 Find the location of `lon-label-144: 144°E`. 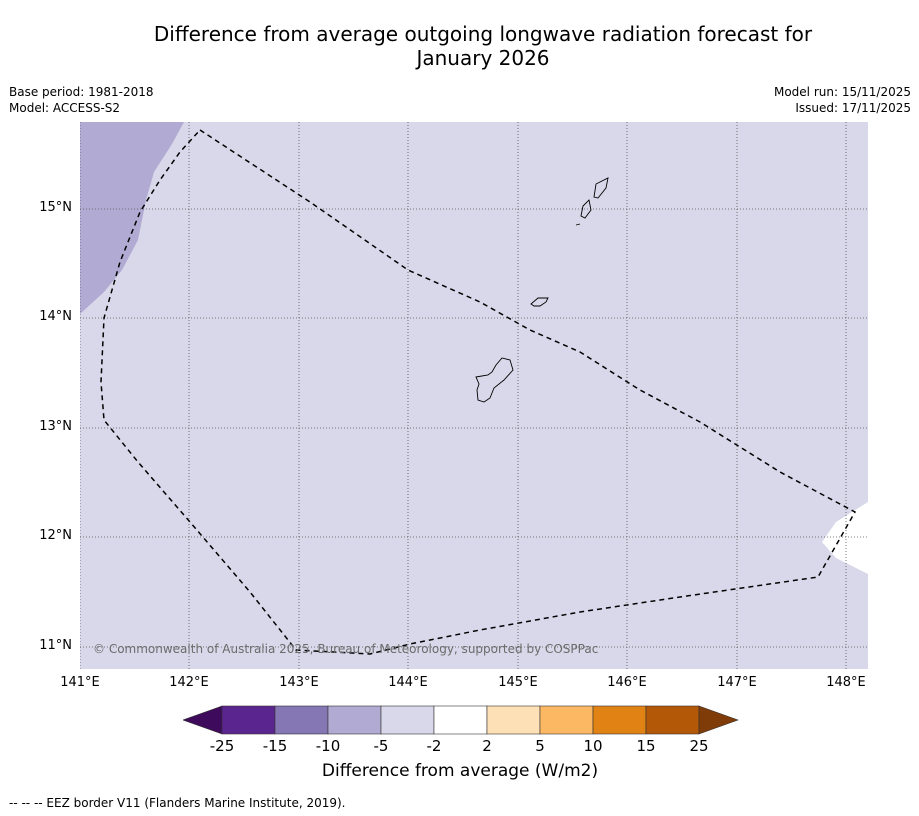

lon-label-144: 144°E is located at coordinates (408, 682).